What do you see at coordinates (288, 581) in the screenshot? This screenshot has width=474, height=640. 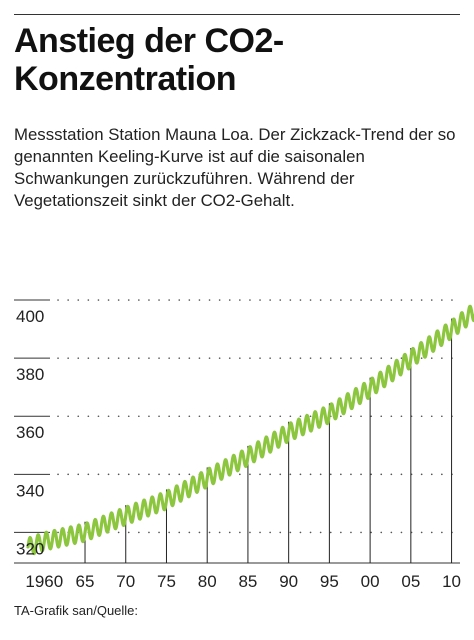 I see `x-tick-label: 90` at bounding box center [288, 581].